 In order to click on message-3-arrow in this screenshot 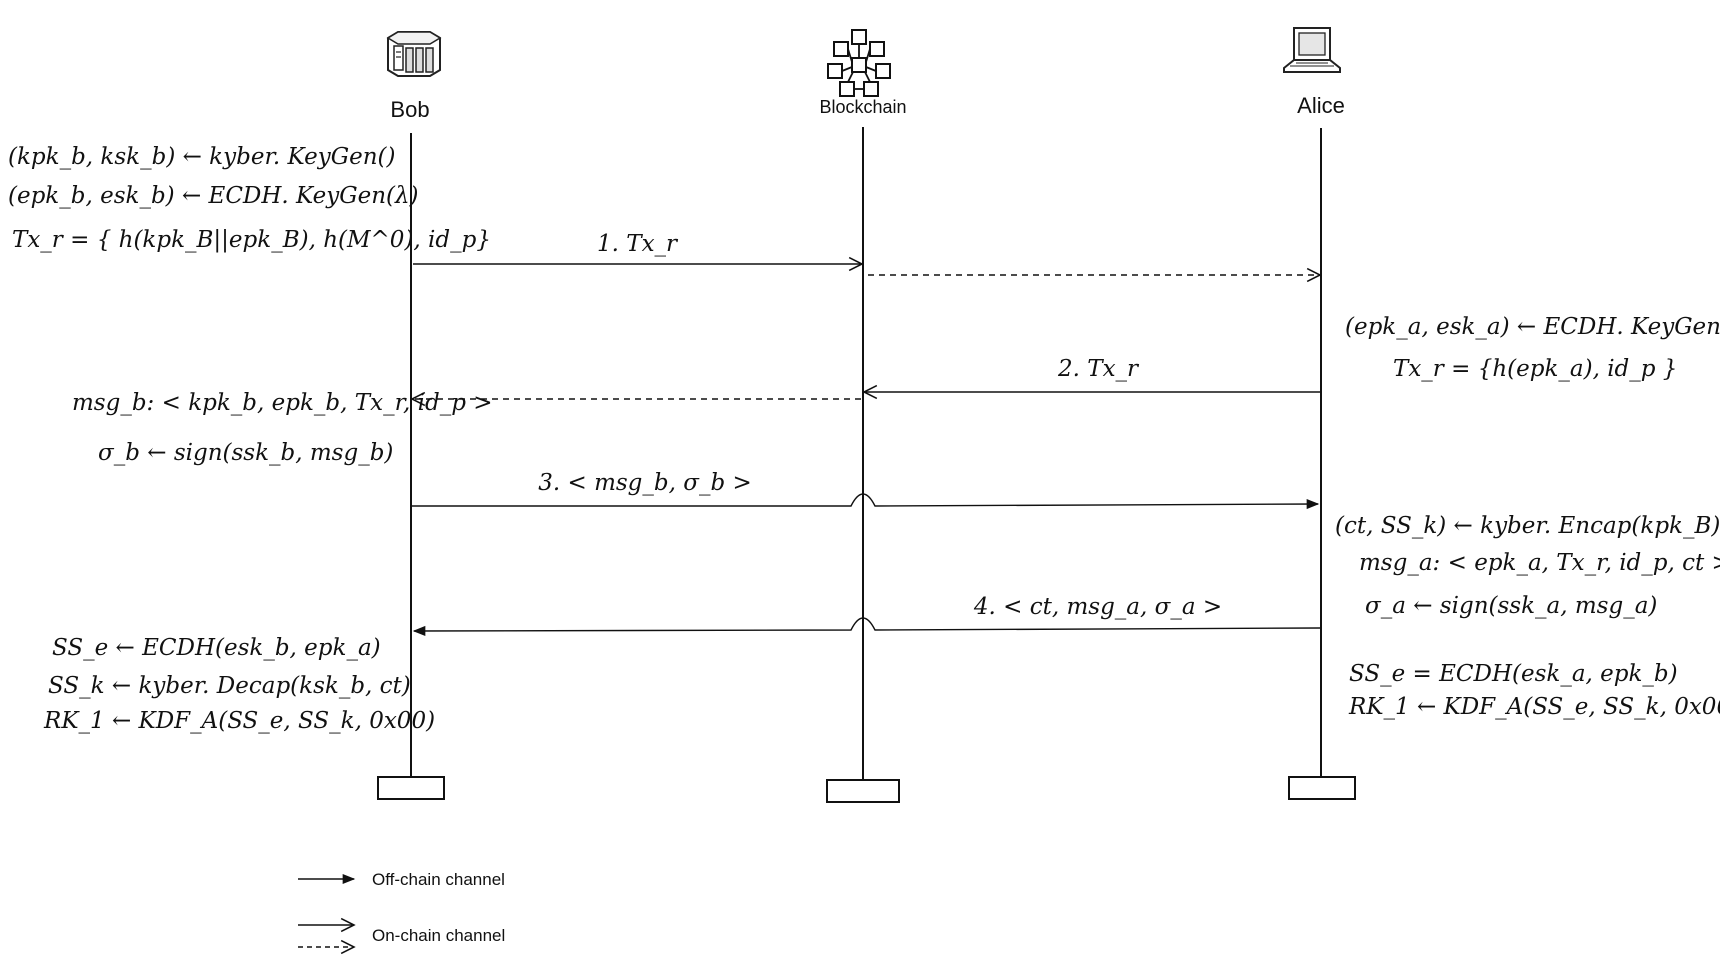, I will do `click(866, 501)`.